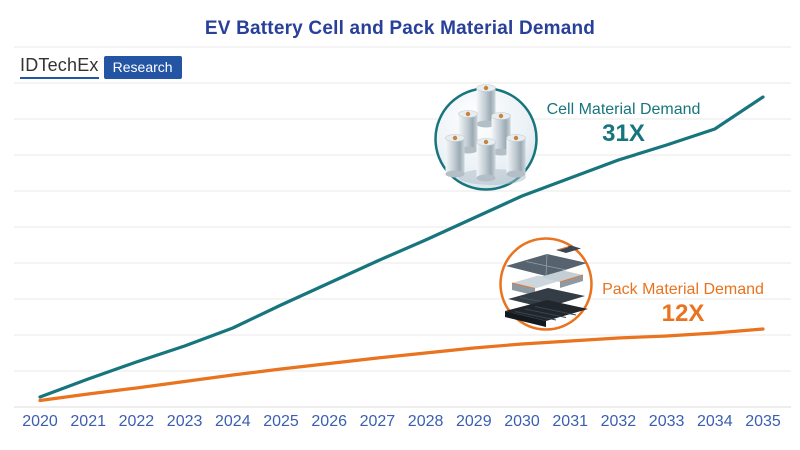 The image size is (800, 450). What do you see at coordinates (59, 67) in the screenshot?
I see `logo-brand-text: IDTechEx` at bounding box center [59, 67].